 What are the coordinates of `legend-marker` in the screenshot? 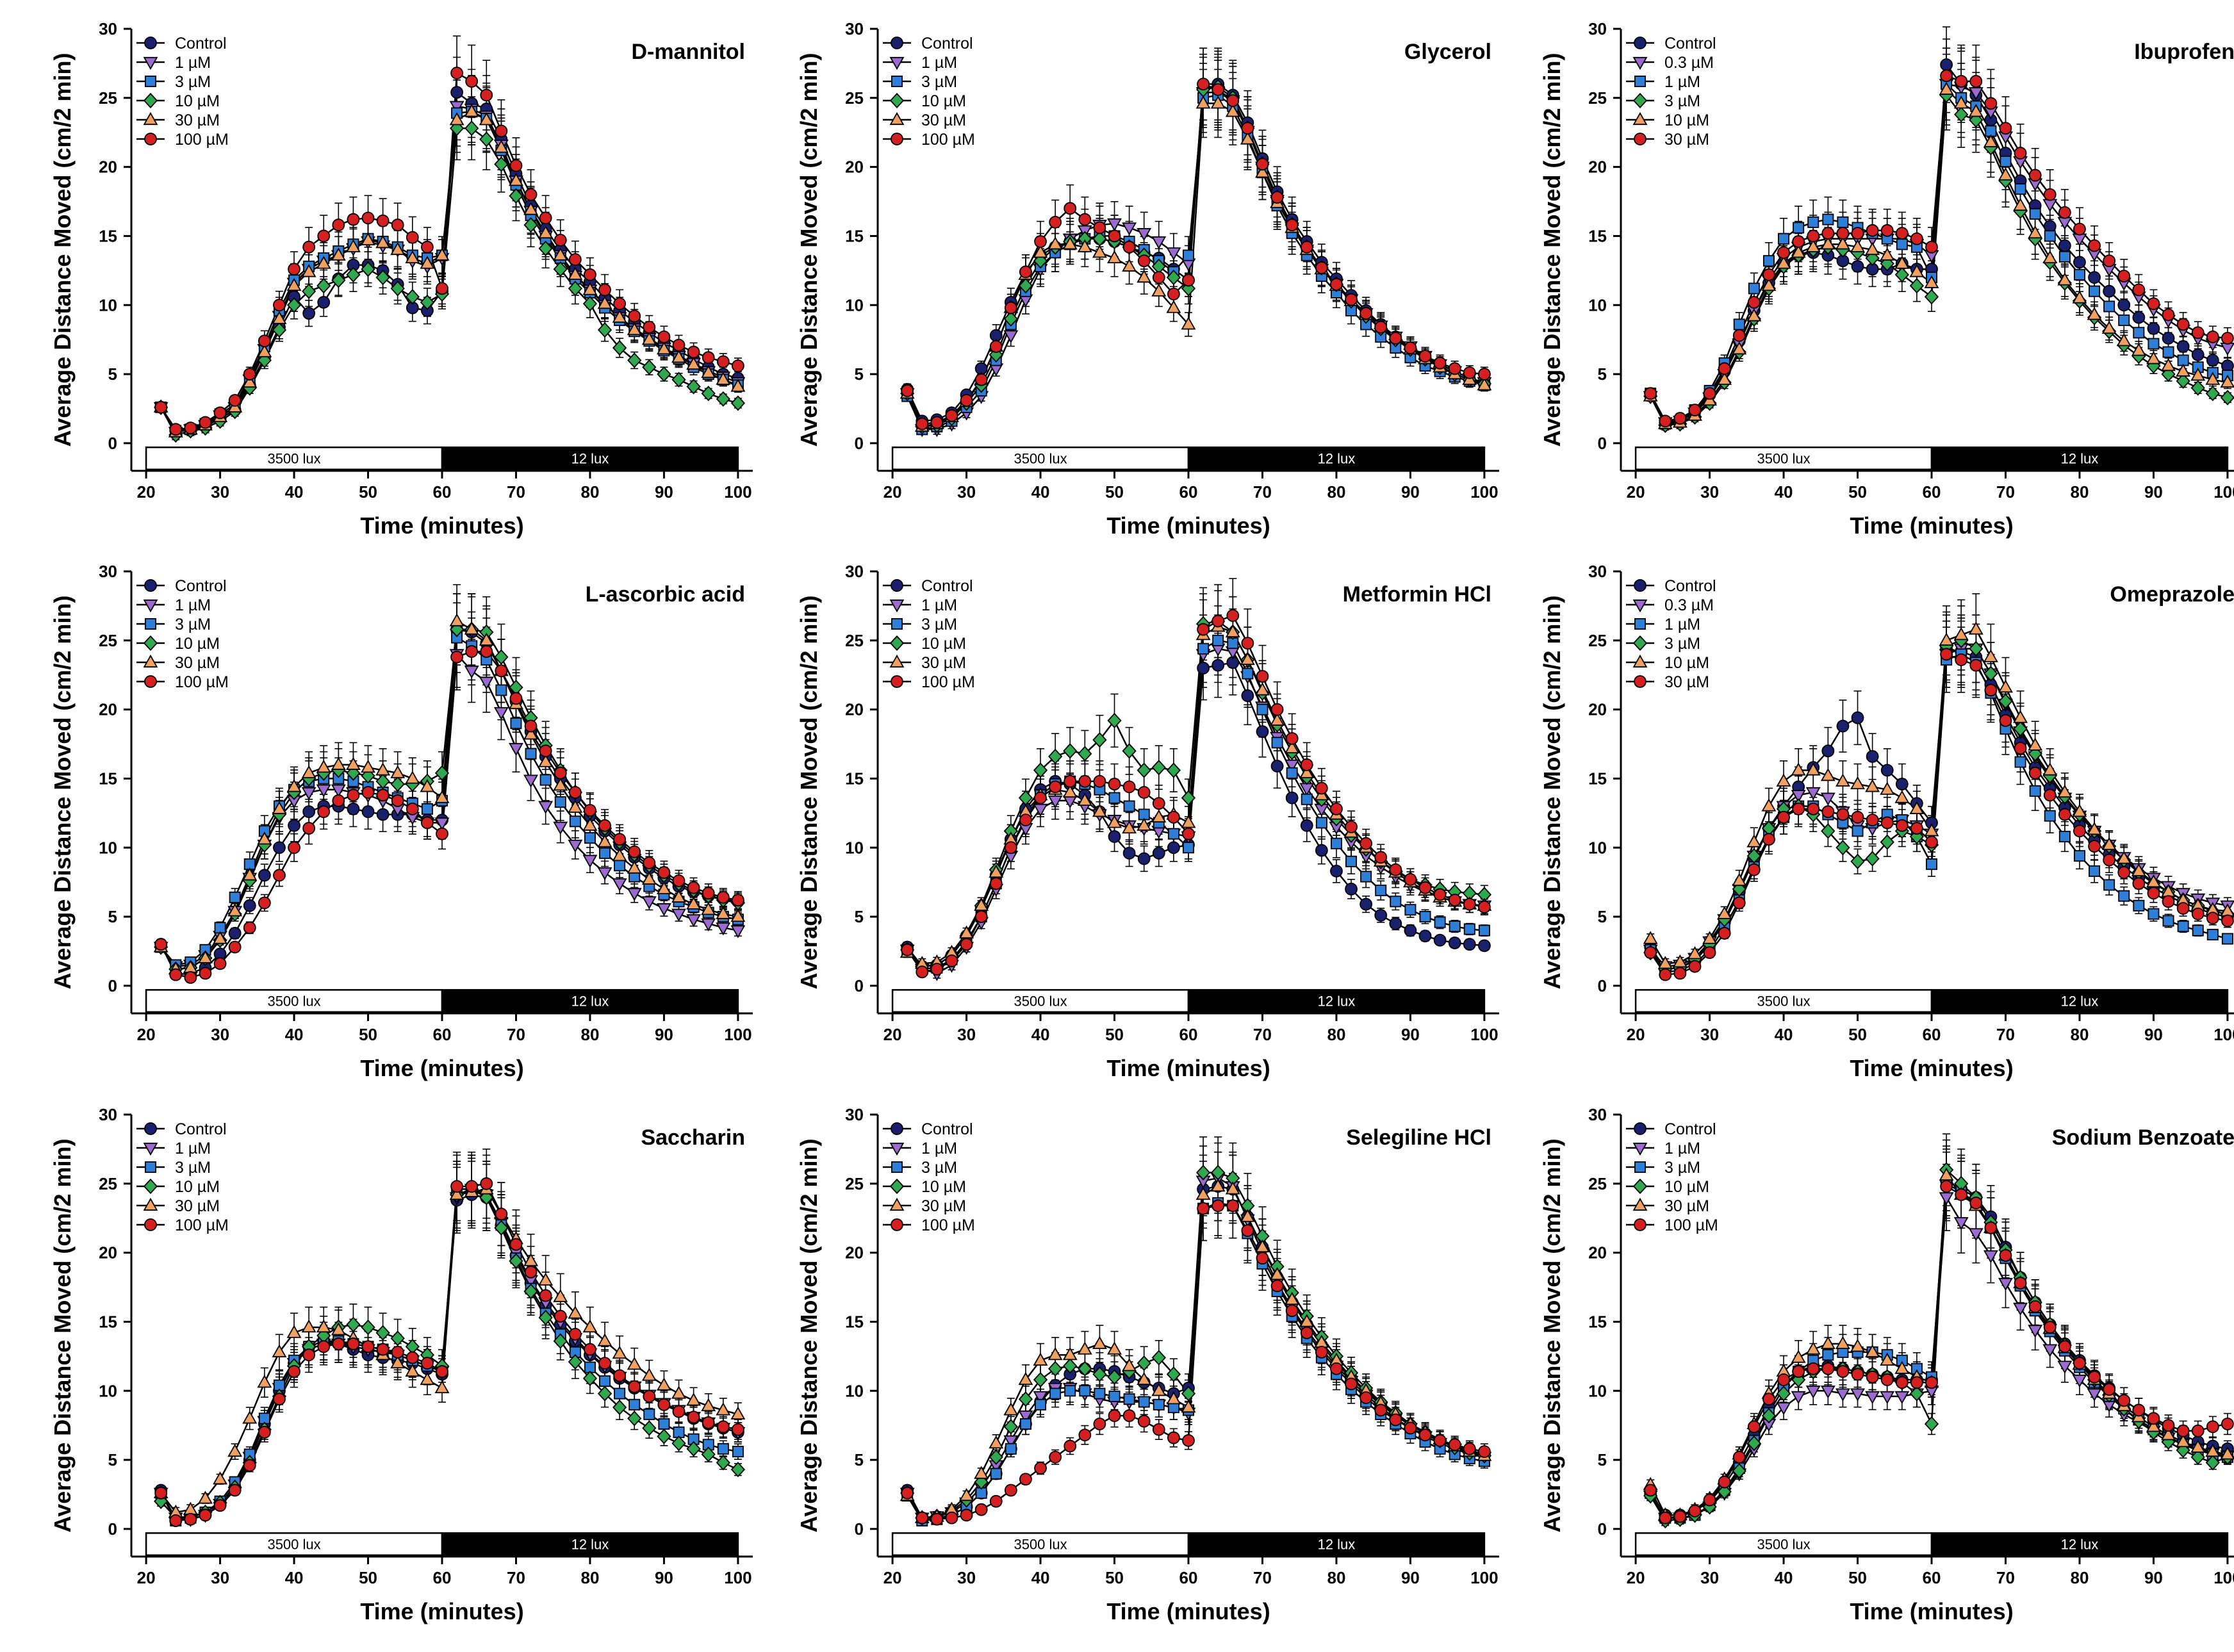 It's located at (1640, 100).